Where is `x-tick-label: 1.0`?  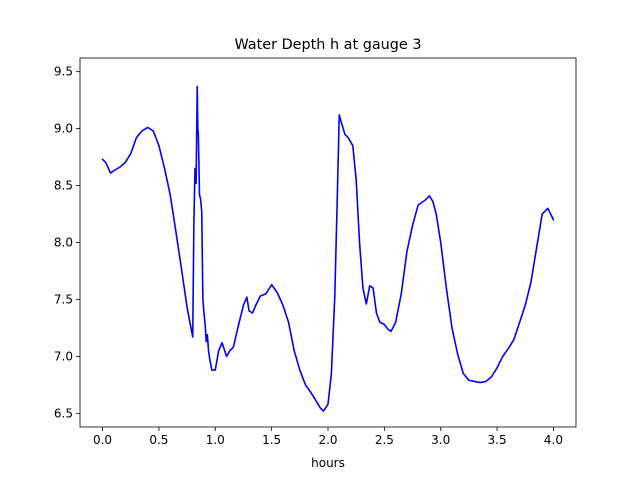 x-tick-label: 1.0 is located at coordinates (215, 440).